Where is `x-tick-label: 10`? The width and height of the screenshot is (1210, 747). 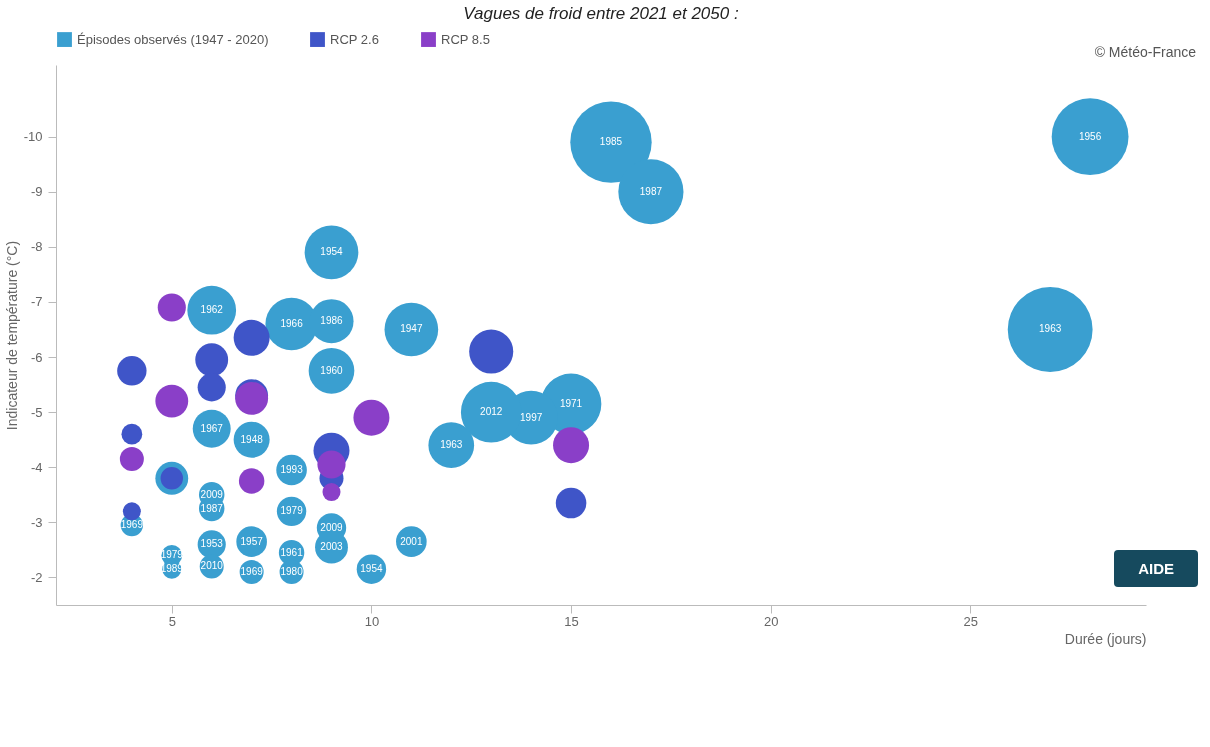 x-tick-label: 10 is located at coordinates (372, 621).